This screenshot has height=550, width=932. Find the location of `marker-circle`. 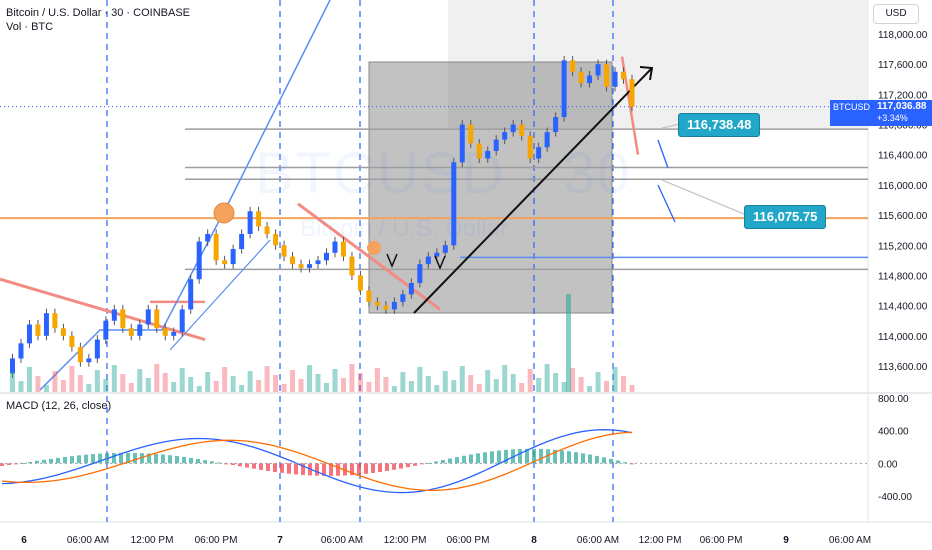

marker-circle is located at coordinates (374, 248).